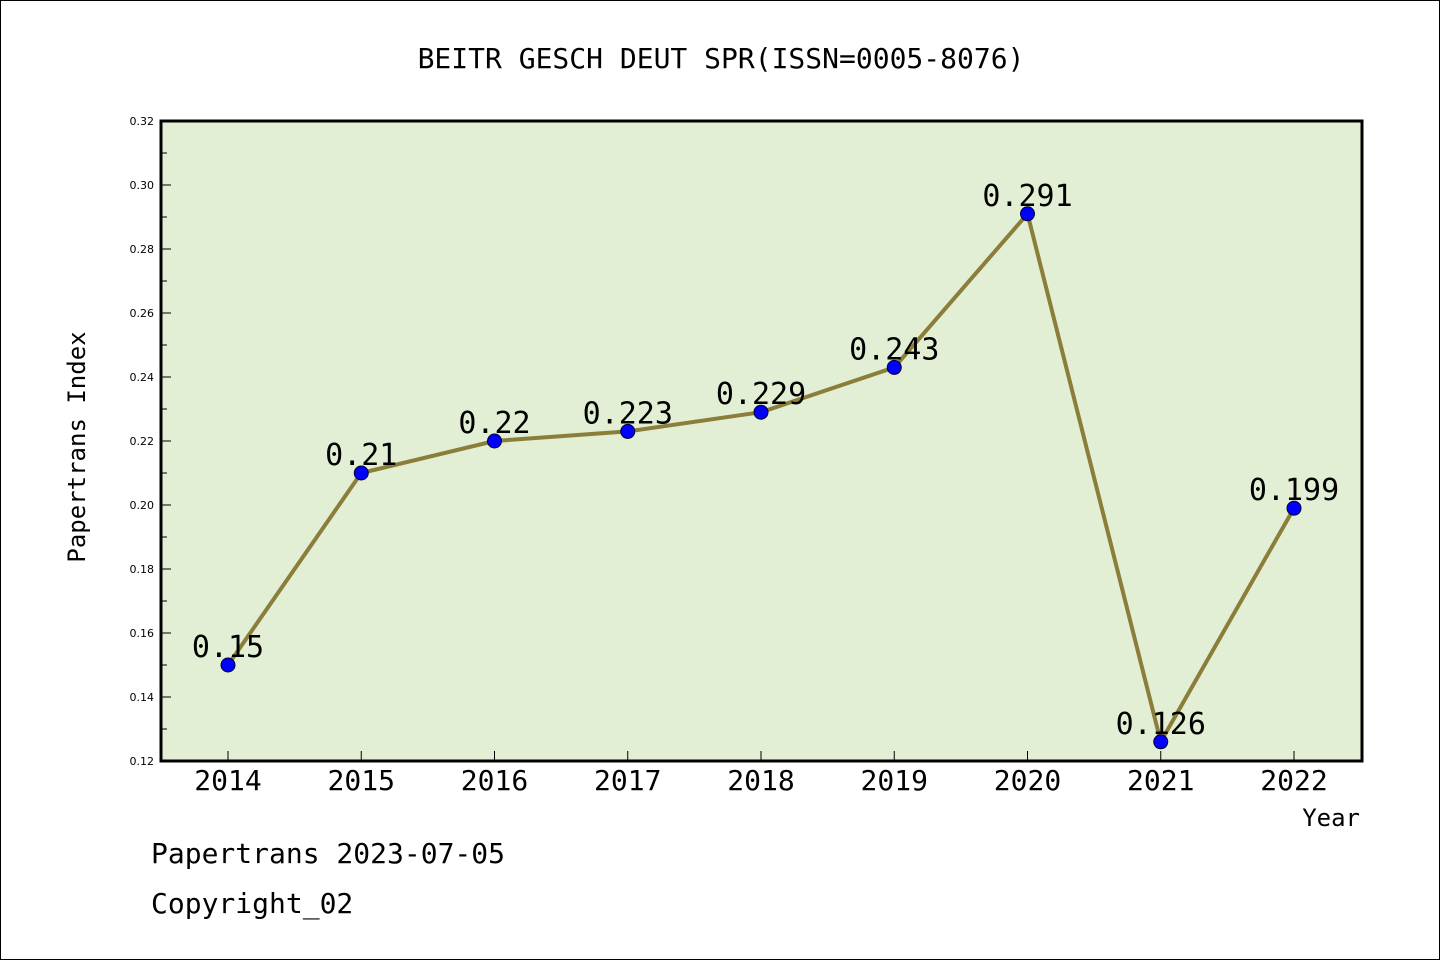 The width and height of the screenshot is (1440, 960). I want to click on x-axis-label: Year, so click(1331, 818).